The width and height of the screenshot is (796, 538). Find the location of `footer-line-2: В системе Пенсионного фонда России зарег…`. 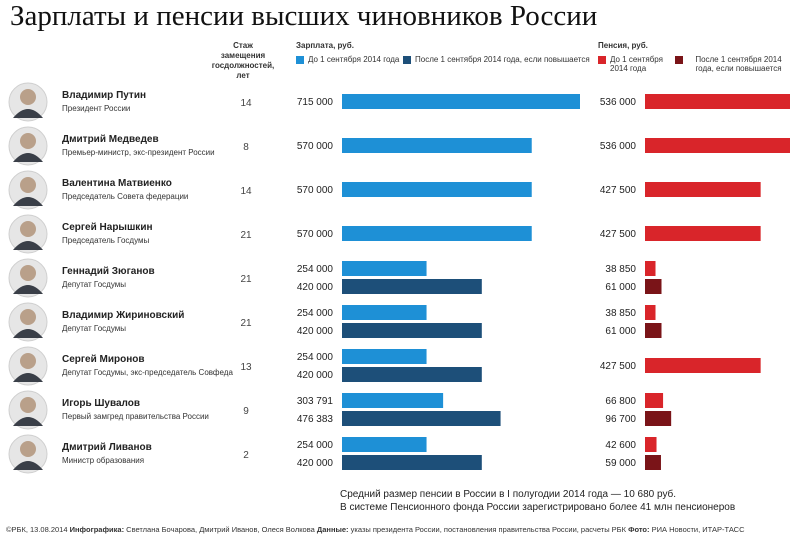

footer-line-2: В системе Пенсионного фонда России зарег… is located at coordinates (538, 507).